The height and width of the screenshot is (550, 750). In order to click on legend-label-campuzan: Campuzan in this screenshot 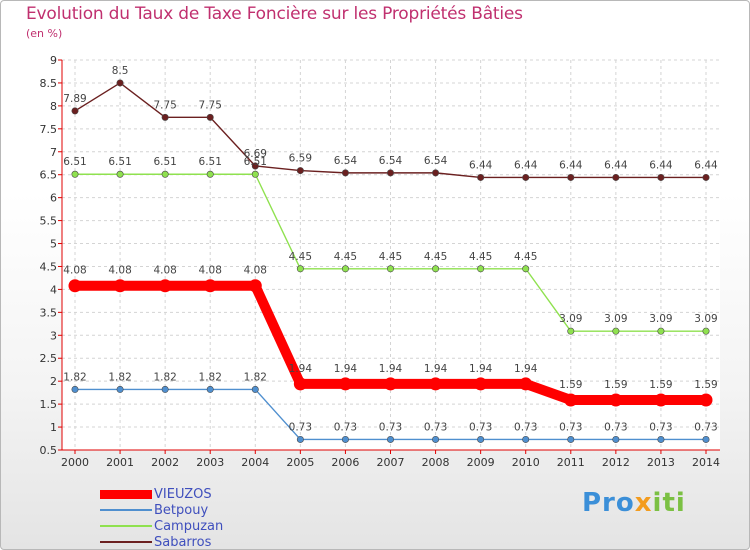, I will do `click(189, 526)`.